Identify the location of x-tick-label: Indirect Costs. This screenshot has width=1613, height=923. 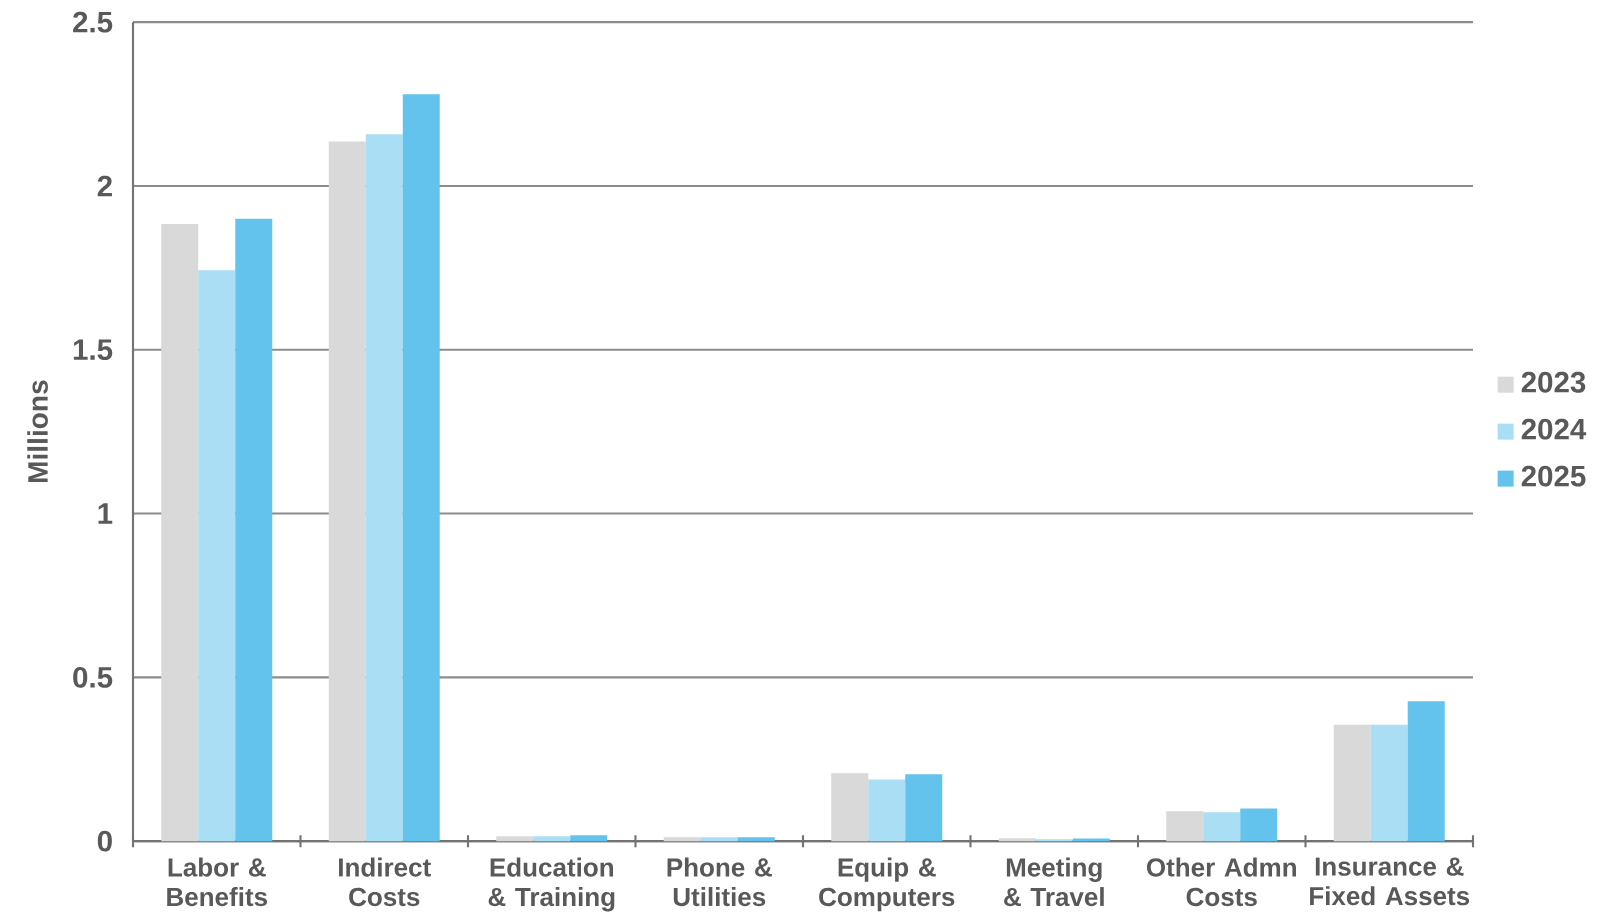
(385, 882).